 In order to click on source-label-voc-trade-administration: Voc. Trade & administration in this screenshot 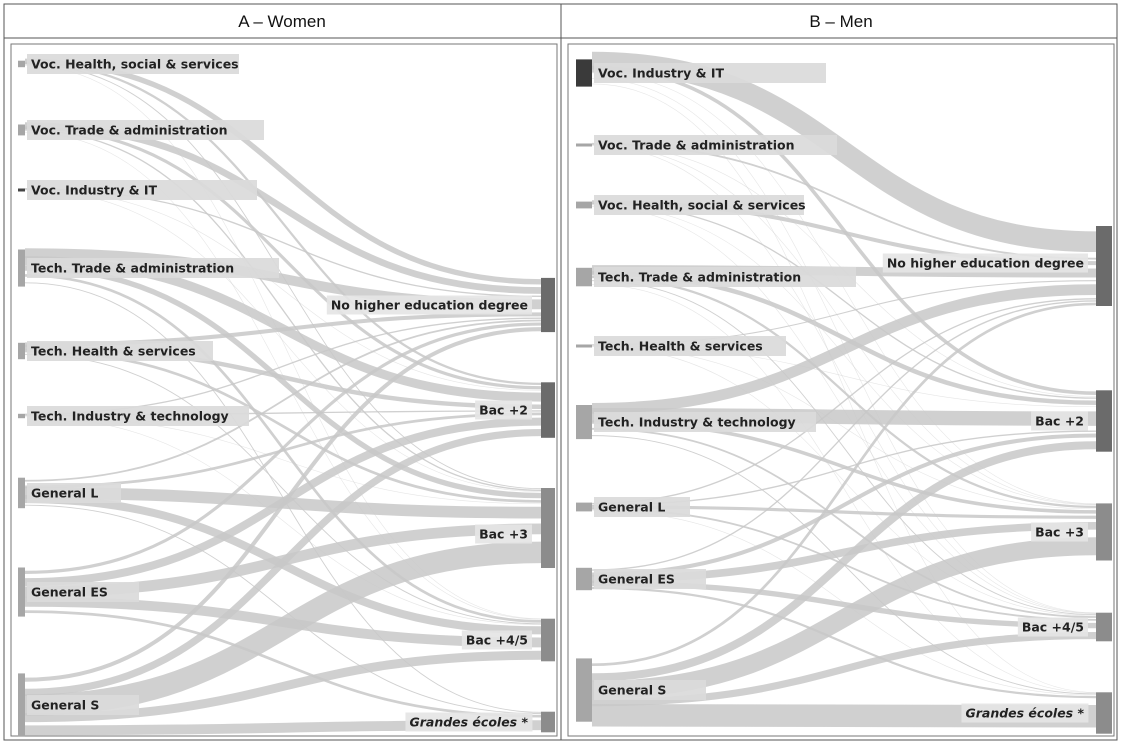, I will do `click(129, 130)`.